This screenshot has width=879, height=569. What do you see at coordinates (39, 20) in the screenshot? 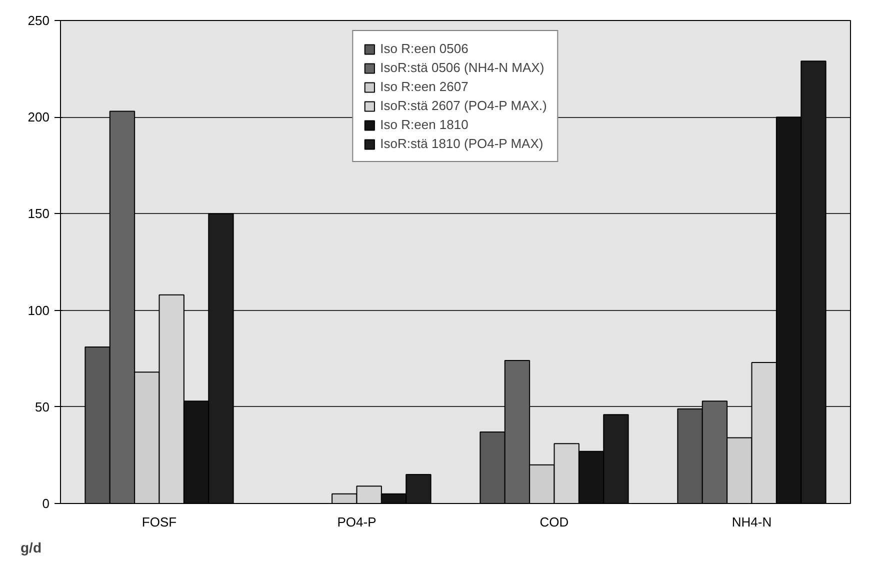
I see `y-tick-label: 250` at bounding box center [39, 20].